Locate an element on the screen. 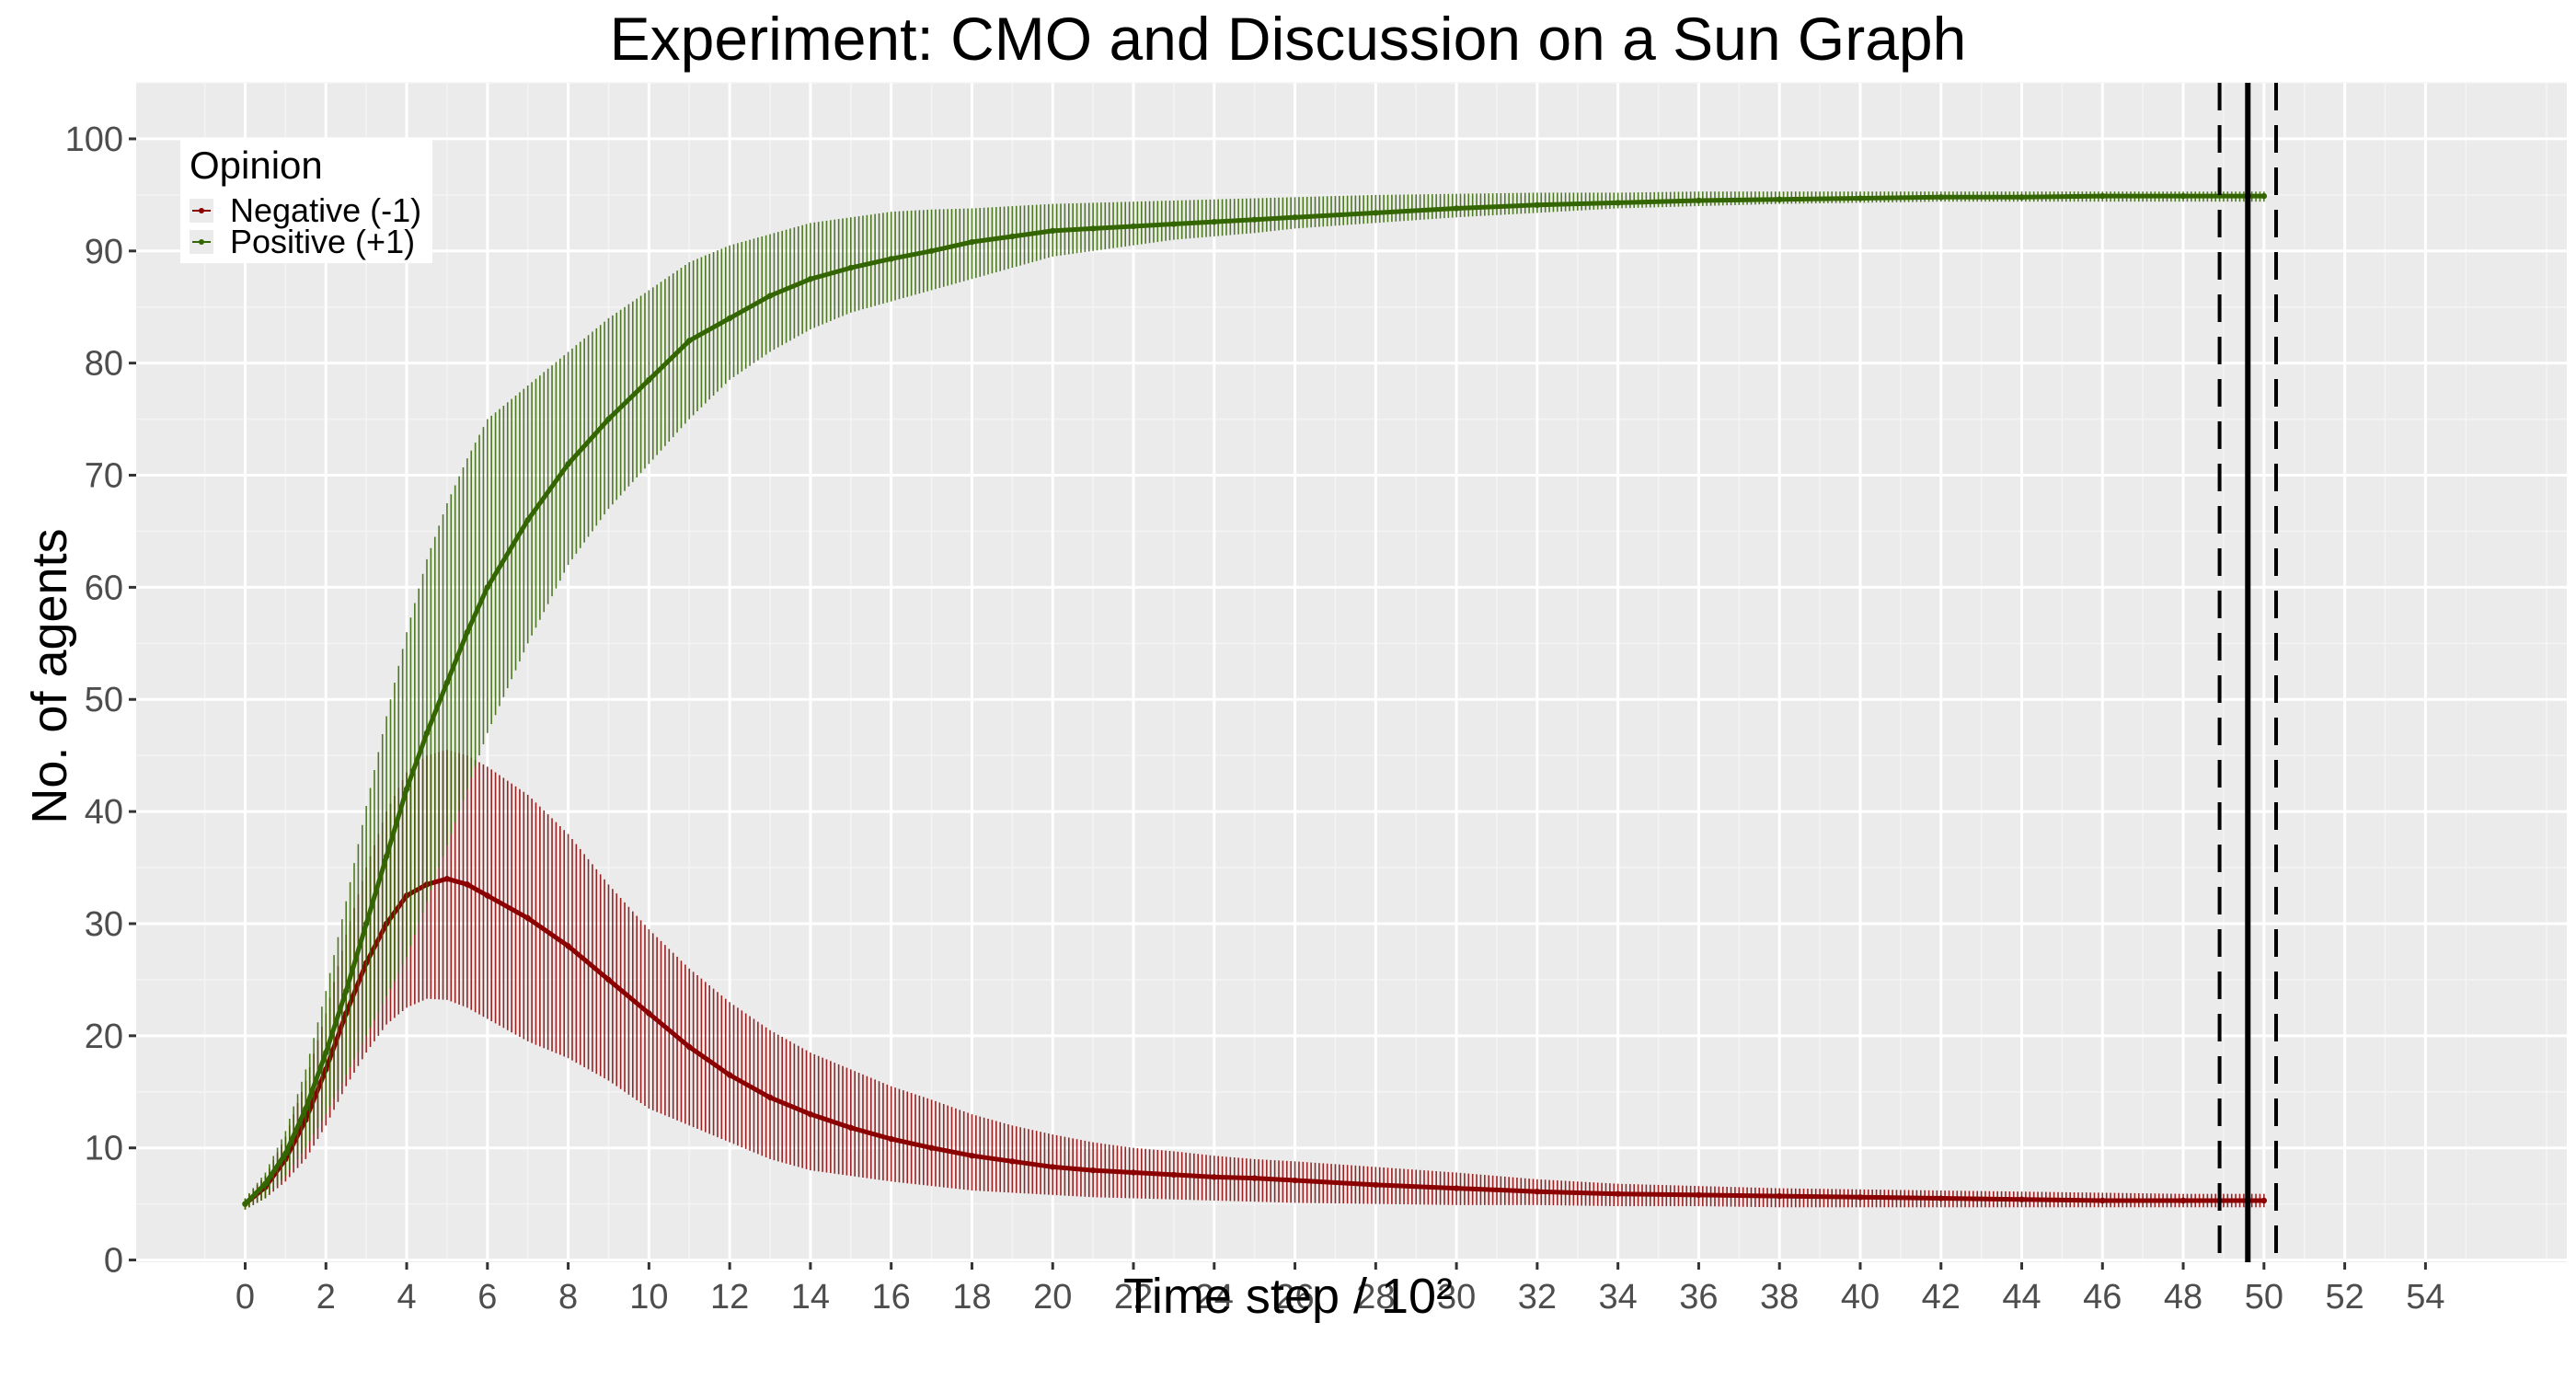 This screenshot has height=1380, width=2576. legend-title: Opinion is located at coordinates (256, 165).